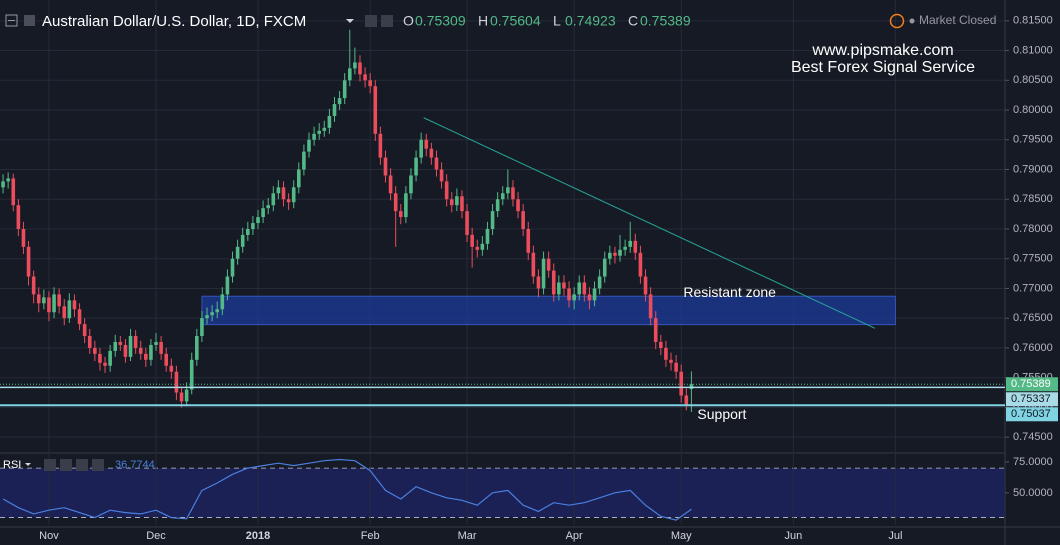 Image resolution: width=1060 pixels, height=545 pixels. Describe the element at coordinates (29, 20) in the screenshot. I see `symbol-icon` at that location.